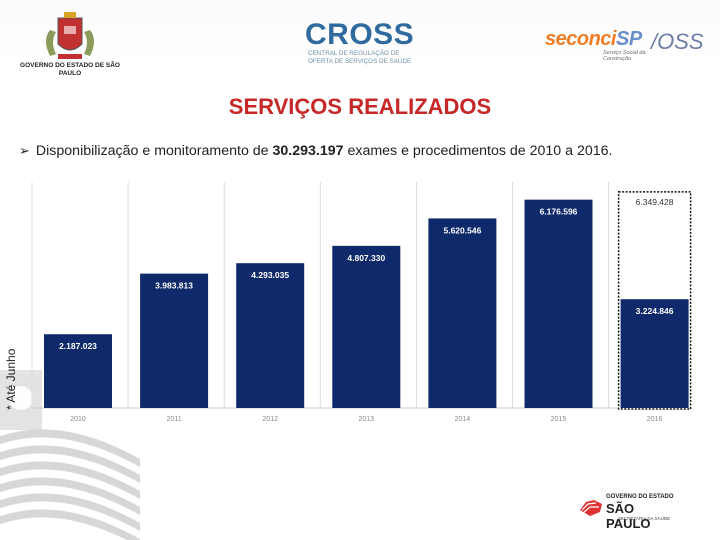 The height and width of the screenshot is (540, 720). What do you see at coordinates (559, 212) in the screenshot?
I see `bar-value-label: 6.176.596` at bounding box center [559, 212].